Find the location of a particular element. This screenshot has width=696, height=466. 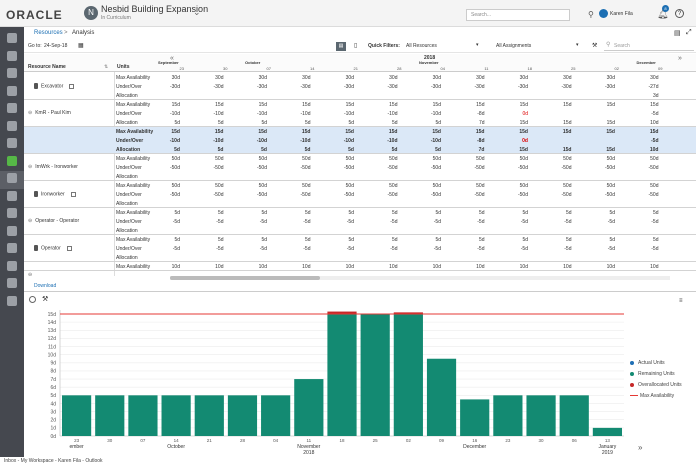

chart-icon is located at coordinates (12, 55).